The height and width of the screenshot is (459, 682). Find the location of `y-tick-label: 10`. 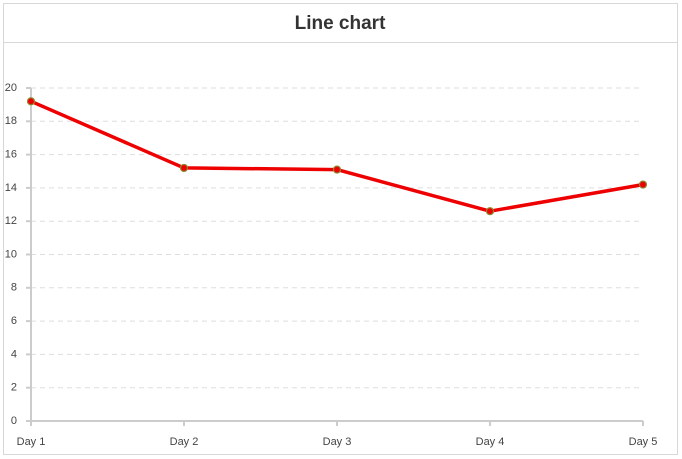

y-tick-label: 10 is located at coordinates (11, 254).